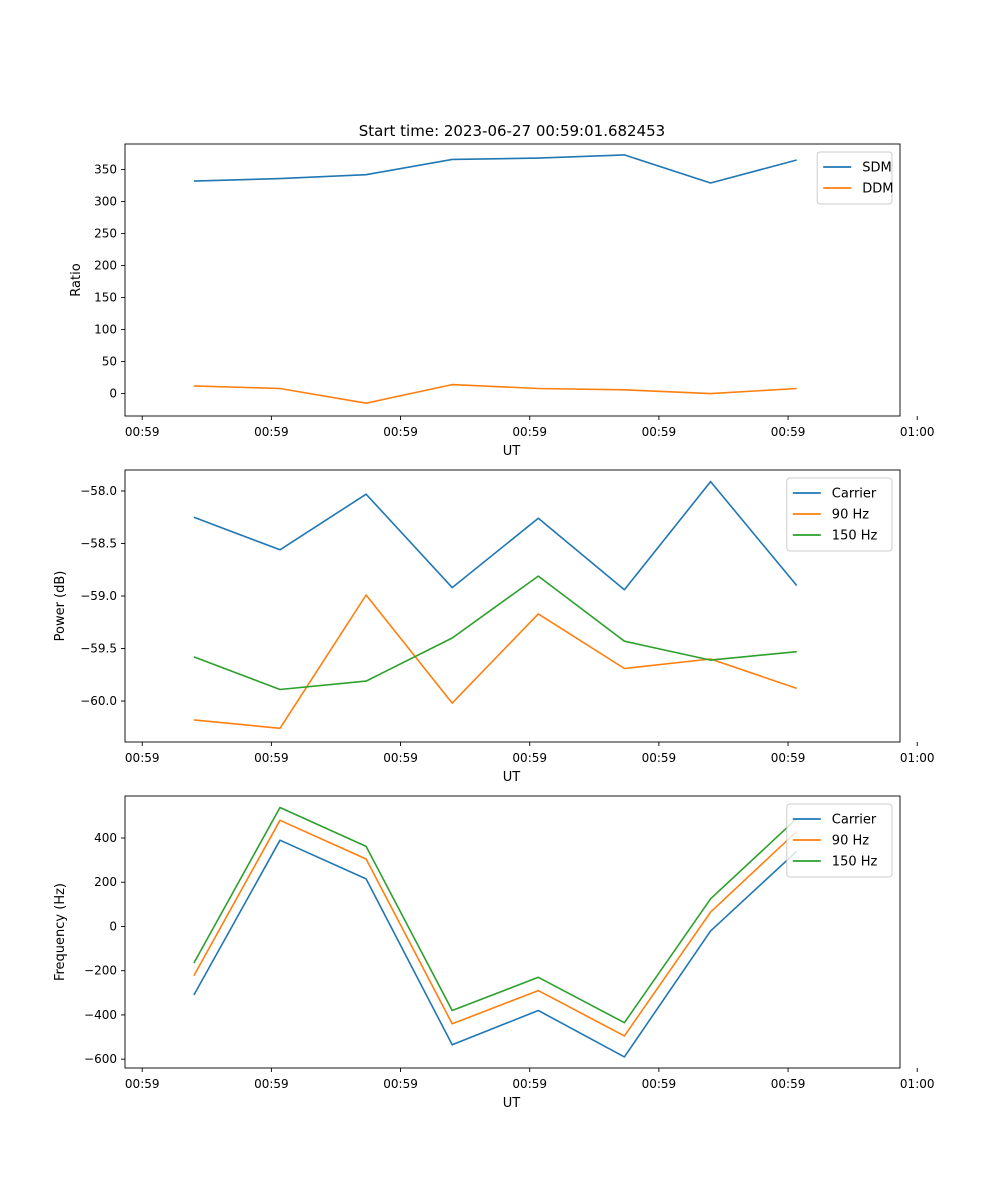 This screenshot has height=1200, width=1000. What do you see at coordinates (495, 169) in the screenshot?
I see `series-line-sdm` at bounding box center [495, 169].